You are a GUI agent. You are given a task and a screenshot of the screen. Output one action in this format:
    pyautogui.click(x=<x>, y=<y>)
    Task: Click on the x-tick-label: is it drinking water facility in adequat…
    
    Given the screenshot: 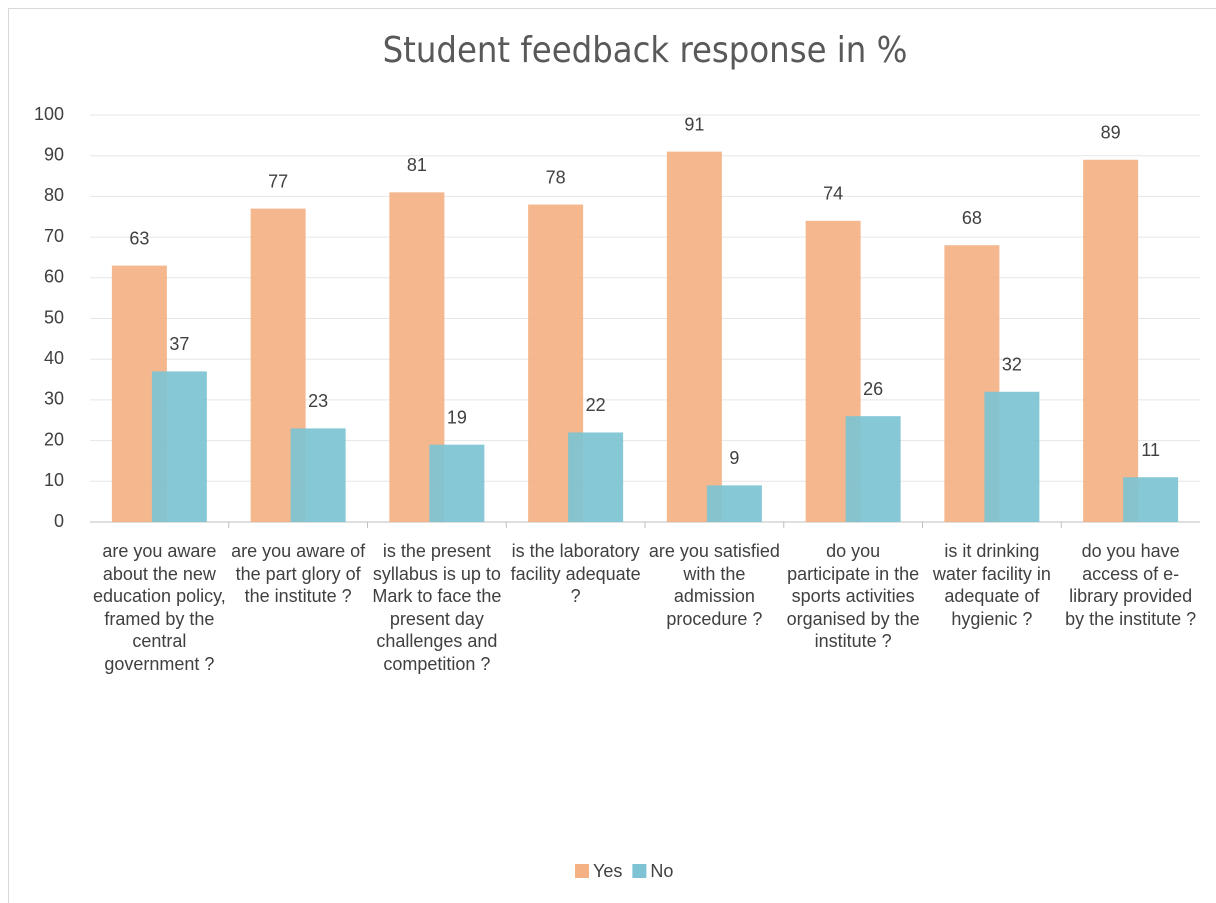 What is the action you would take?
    pyautogui.click(x=991, y=585)
    